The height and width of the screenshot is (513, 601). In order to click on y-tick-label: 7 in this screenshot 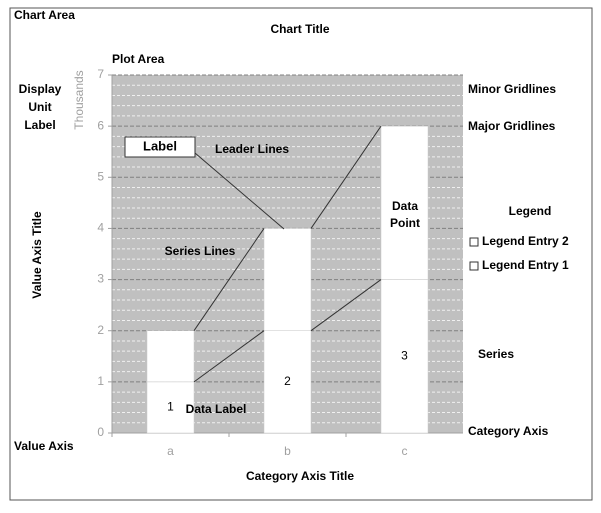, I will do `click(100, 74)`.